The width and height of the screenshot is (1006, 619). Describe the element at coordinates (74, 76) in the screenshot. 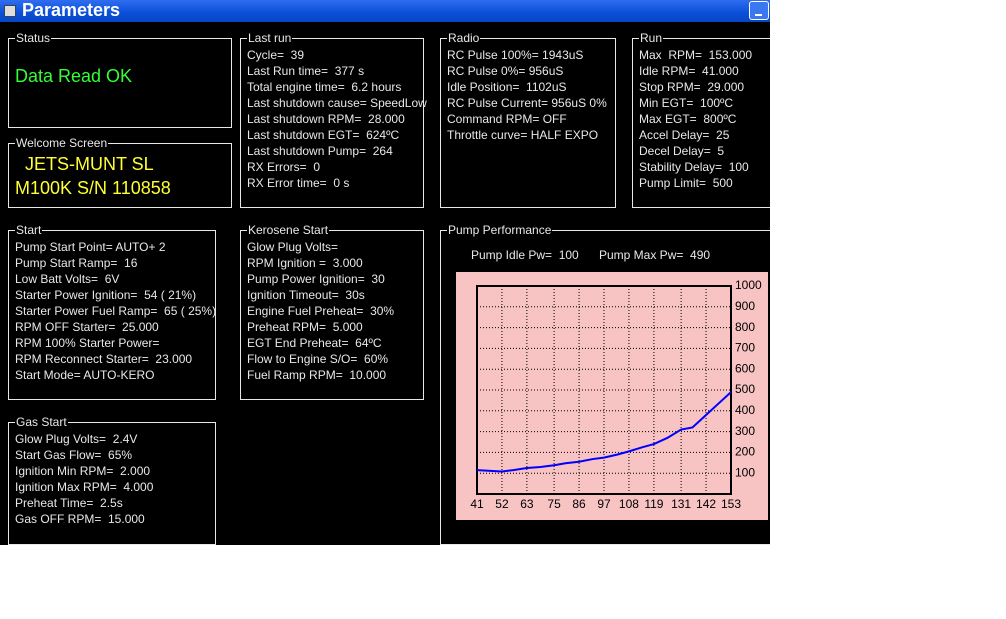

I see `status-text: Data Read OK` at that location.